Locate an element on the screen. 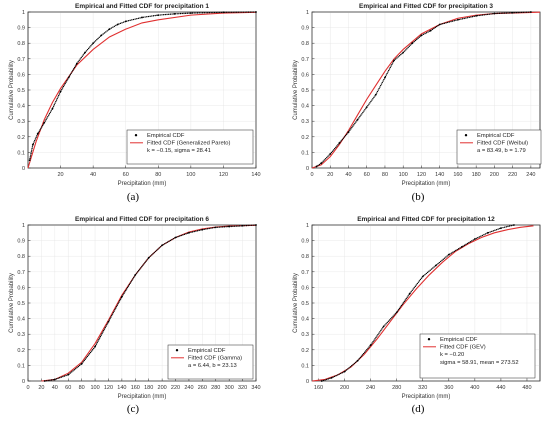  panel-caption: (b) is located at coordinates (418, 197).